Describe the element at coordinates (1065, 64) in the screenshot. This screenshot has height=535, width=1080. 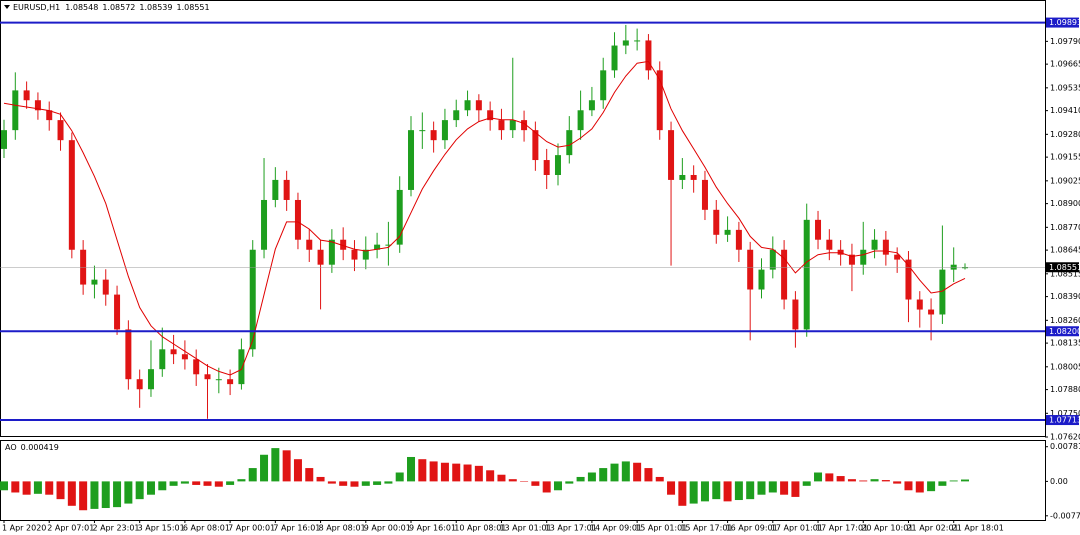
I see `y-tick-label: 1.09665` at that location.